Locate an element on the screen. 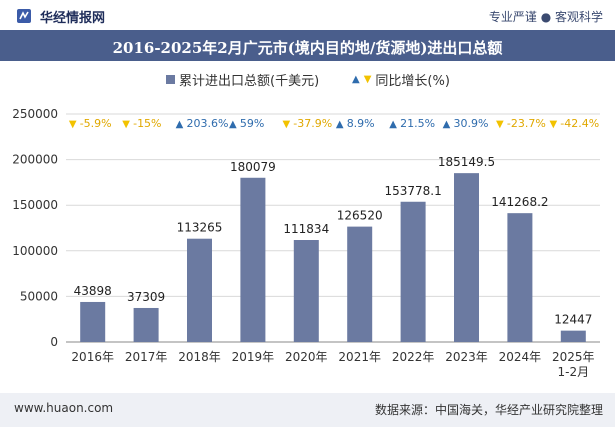 The image size is (615, 427). legend-up-triangle-icon: ▲ is located at coordinates (356, 79).